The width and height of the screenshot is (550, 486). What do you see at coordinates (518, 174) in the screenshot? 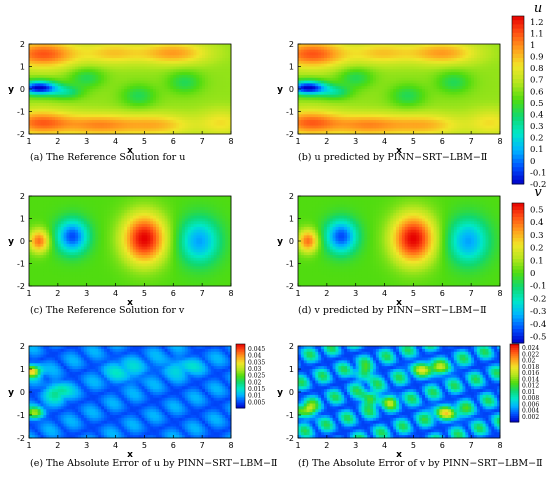
I see `colorbar-segment` at bounding box center [518, 174].